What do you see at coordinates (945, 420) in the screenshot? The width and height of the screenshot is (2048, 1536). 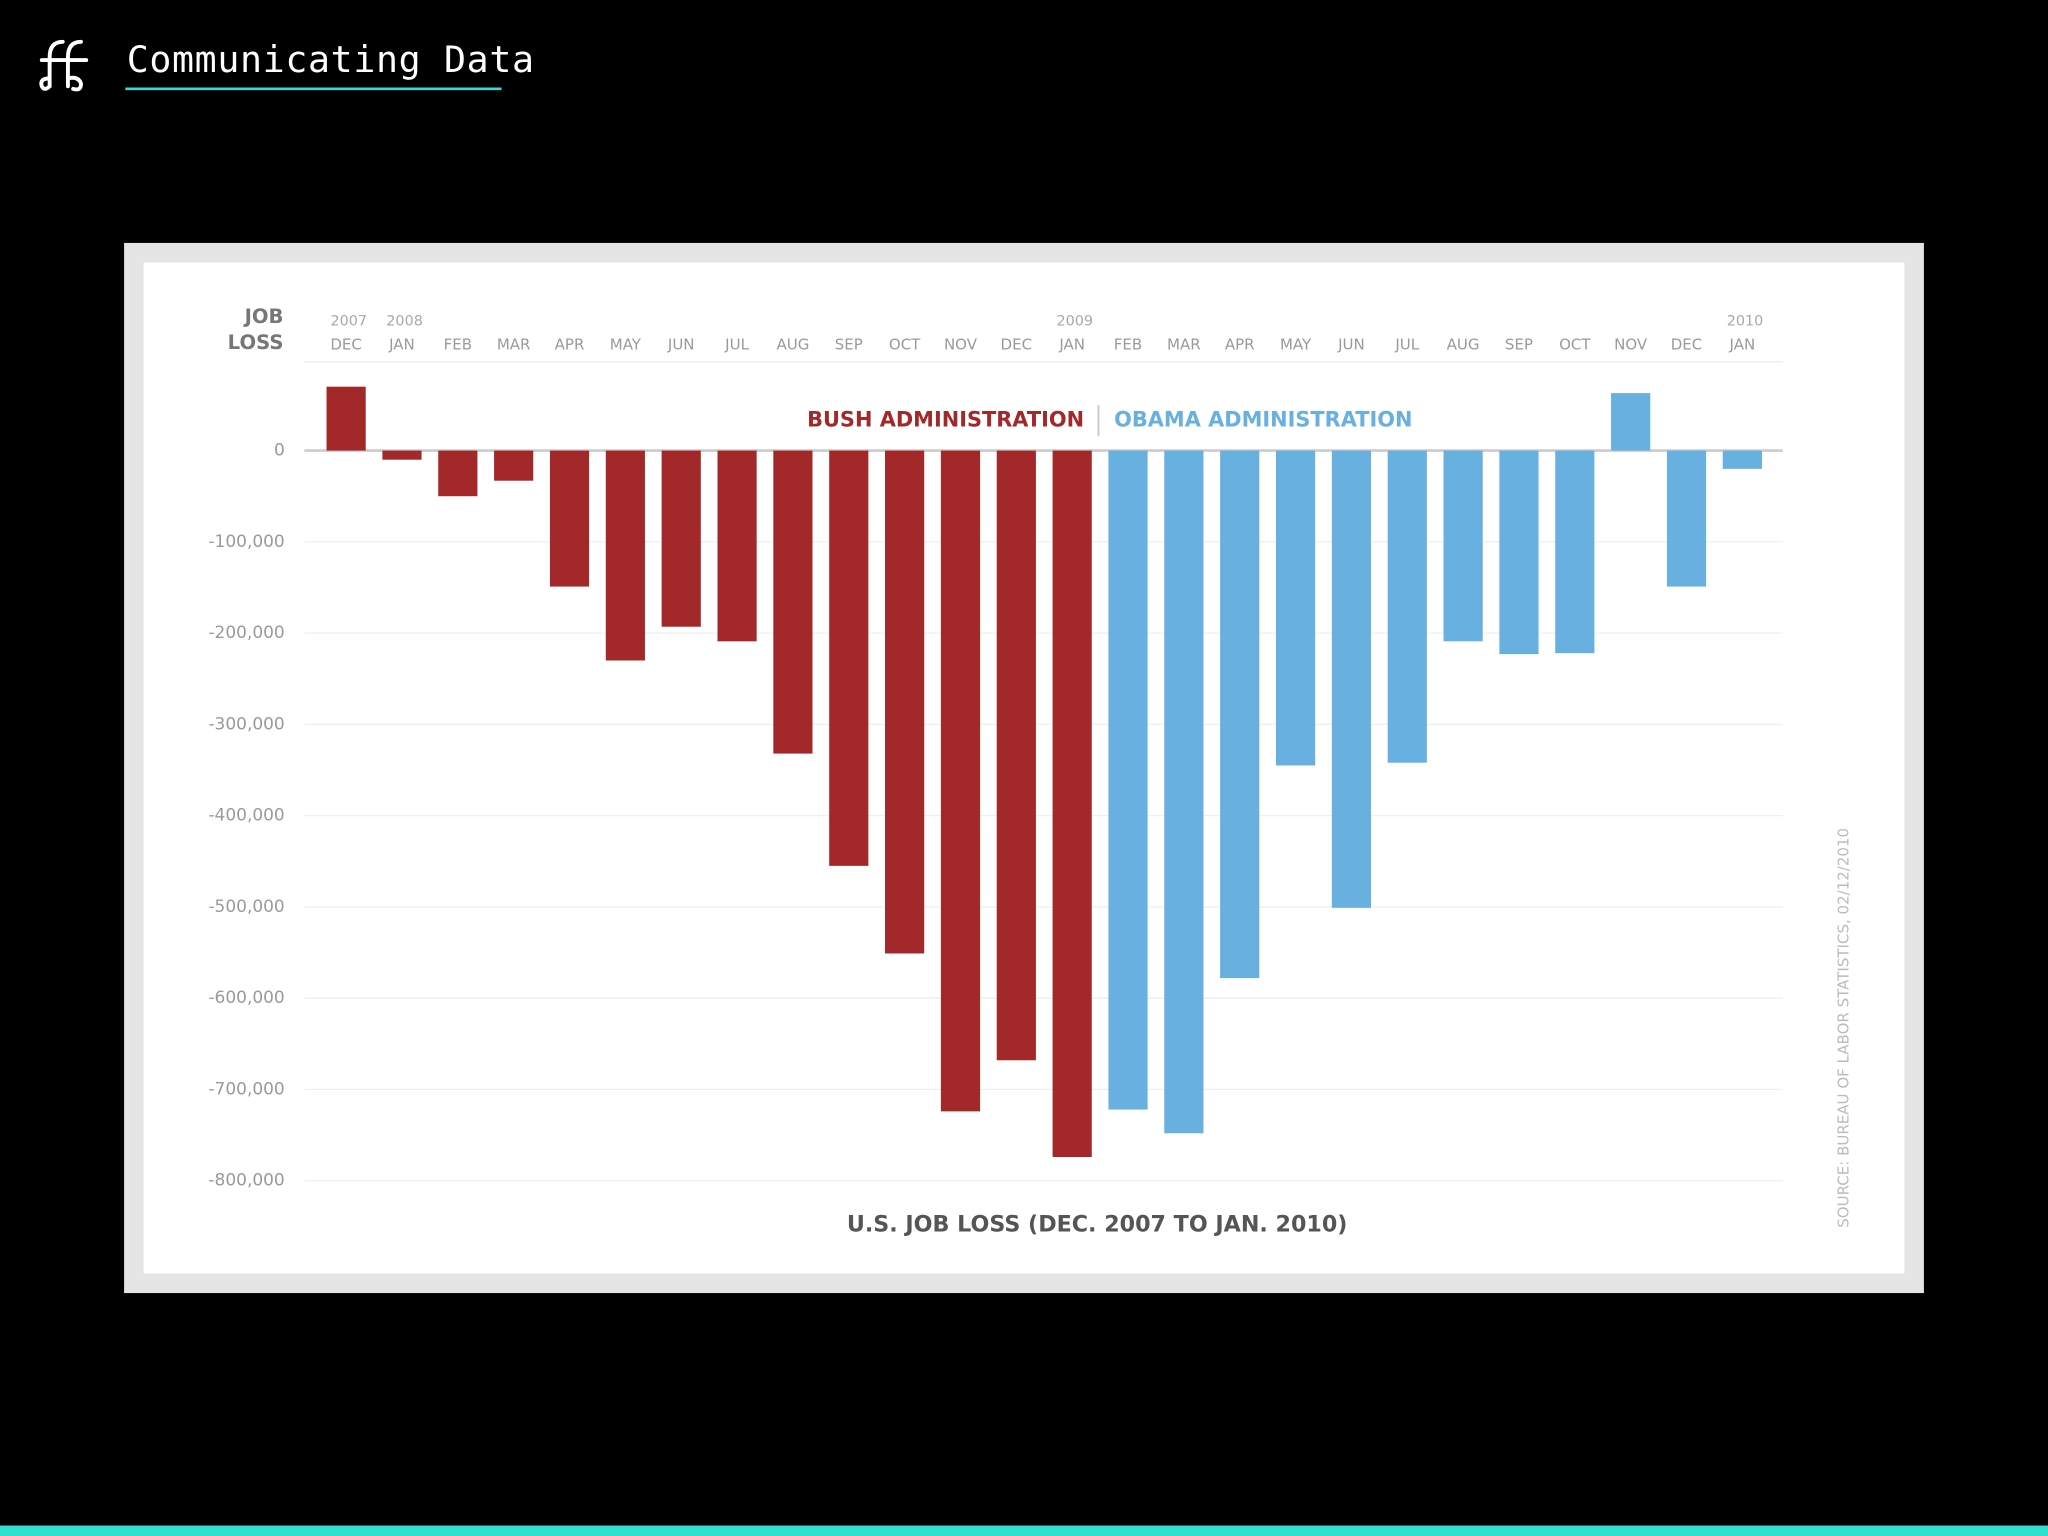 I see `legend-label: BUSH ADMINISTRATION` at bounding box center [945, 420].